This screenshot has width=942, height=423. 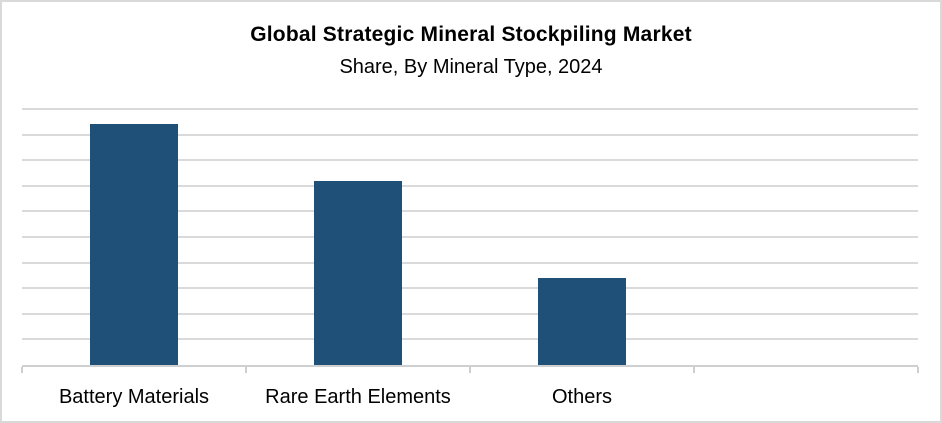 What do you see at coordinates (470, 366) in the screenshot?
I see `x-axis-line` at bounding box center [470, 366].